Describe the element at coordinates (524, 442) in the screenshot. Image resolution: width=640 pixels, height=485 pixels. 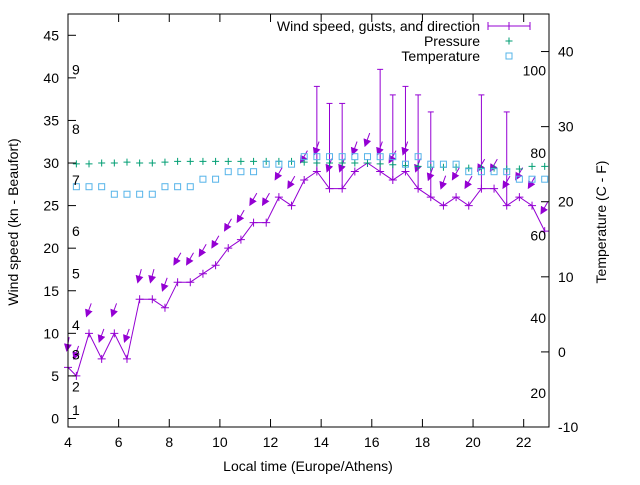
I see `x-tick-label: 22` at that location.